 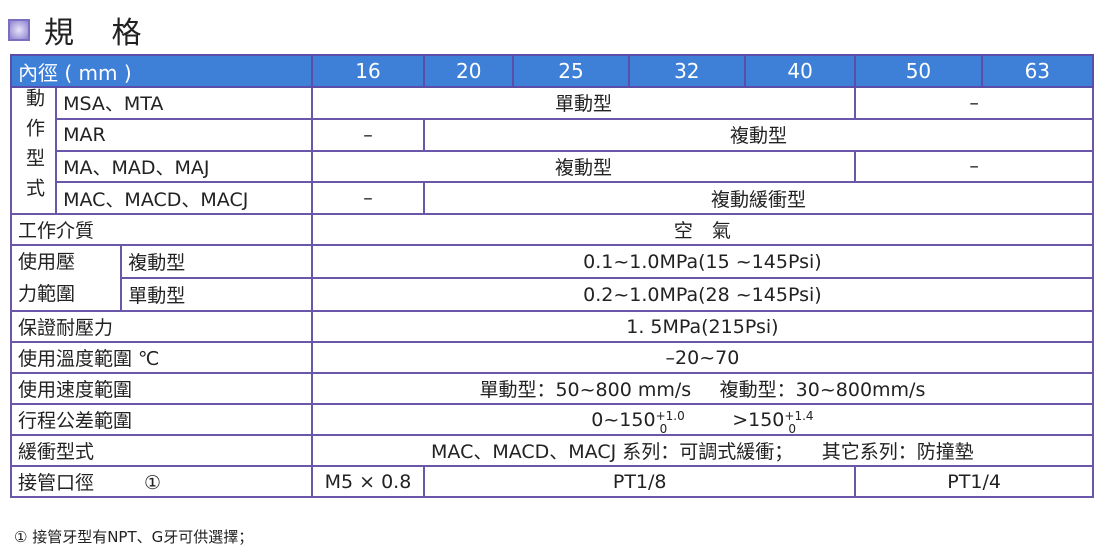 I want to click on cell: –20~70, so click(x=702, y=357).